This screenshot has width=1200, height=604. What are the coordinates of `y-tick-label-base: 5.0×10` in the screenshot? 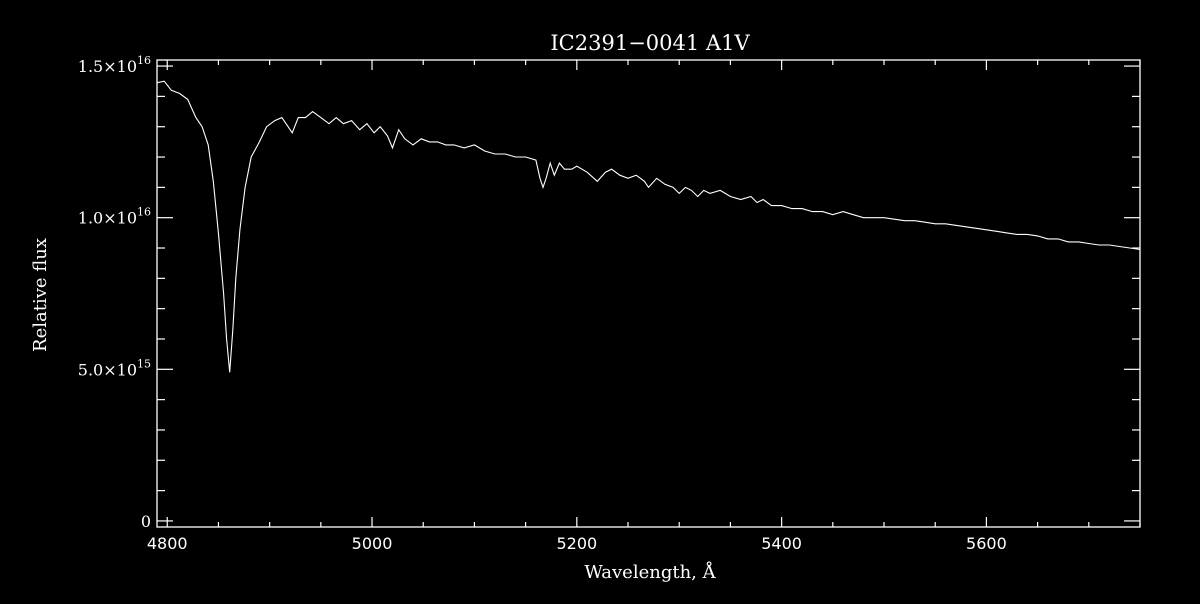 It's located at (107, 369).